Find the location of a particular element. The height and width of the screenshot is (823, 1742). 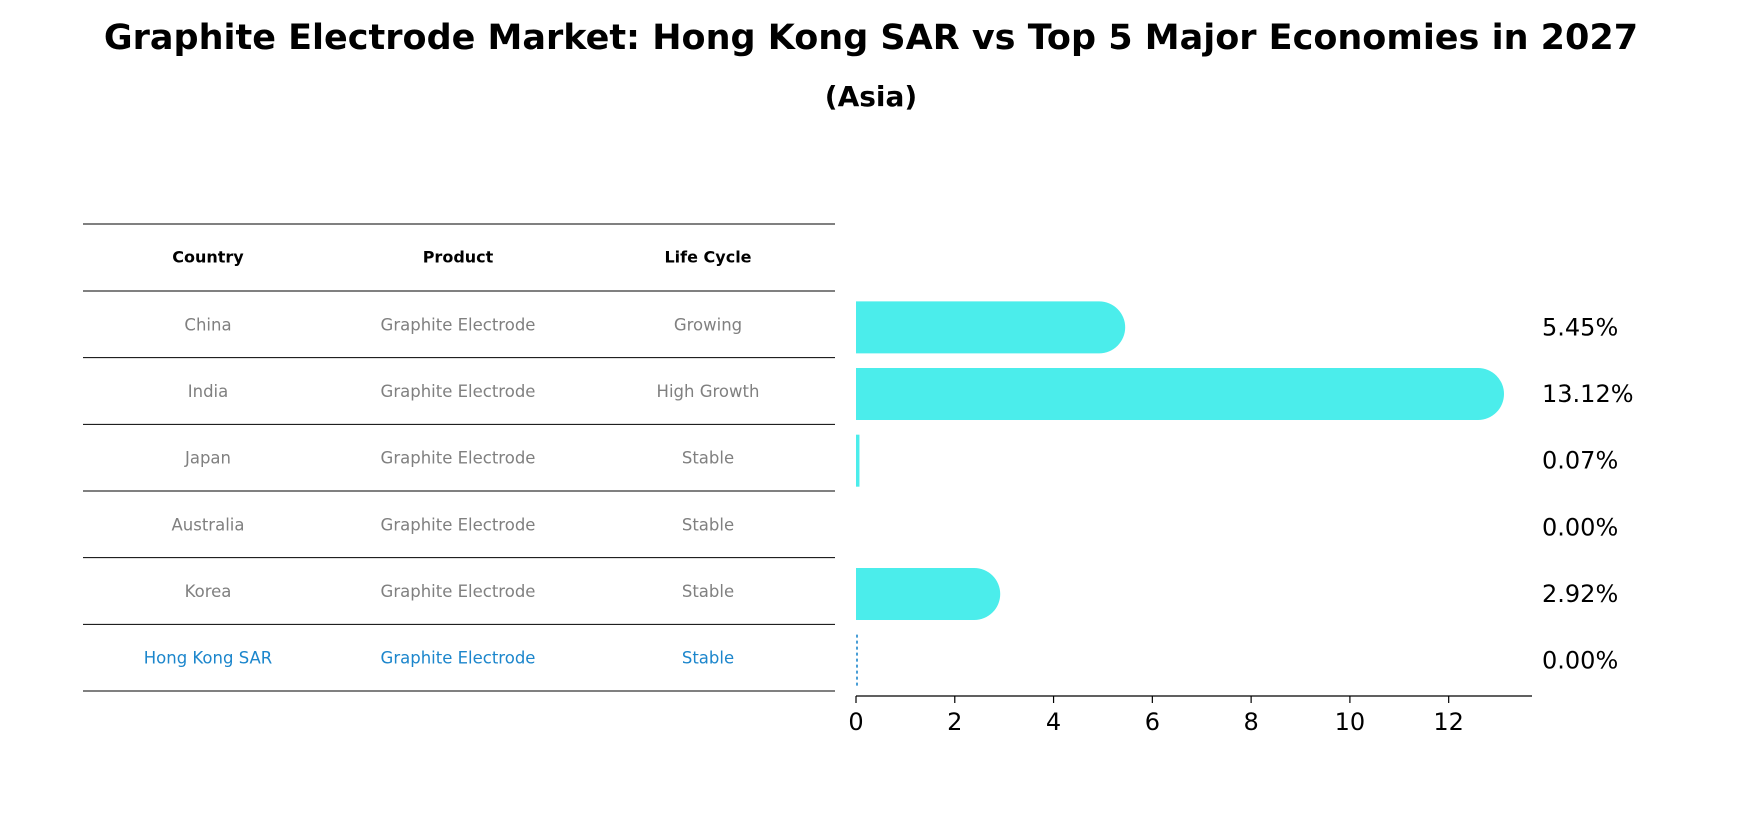

x-tick-label: 8 is located at coordinates (1250, 722).